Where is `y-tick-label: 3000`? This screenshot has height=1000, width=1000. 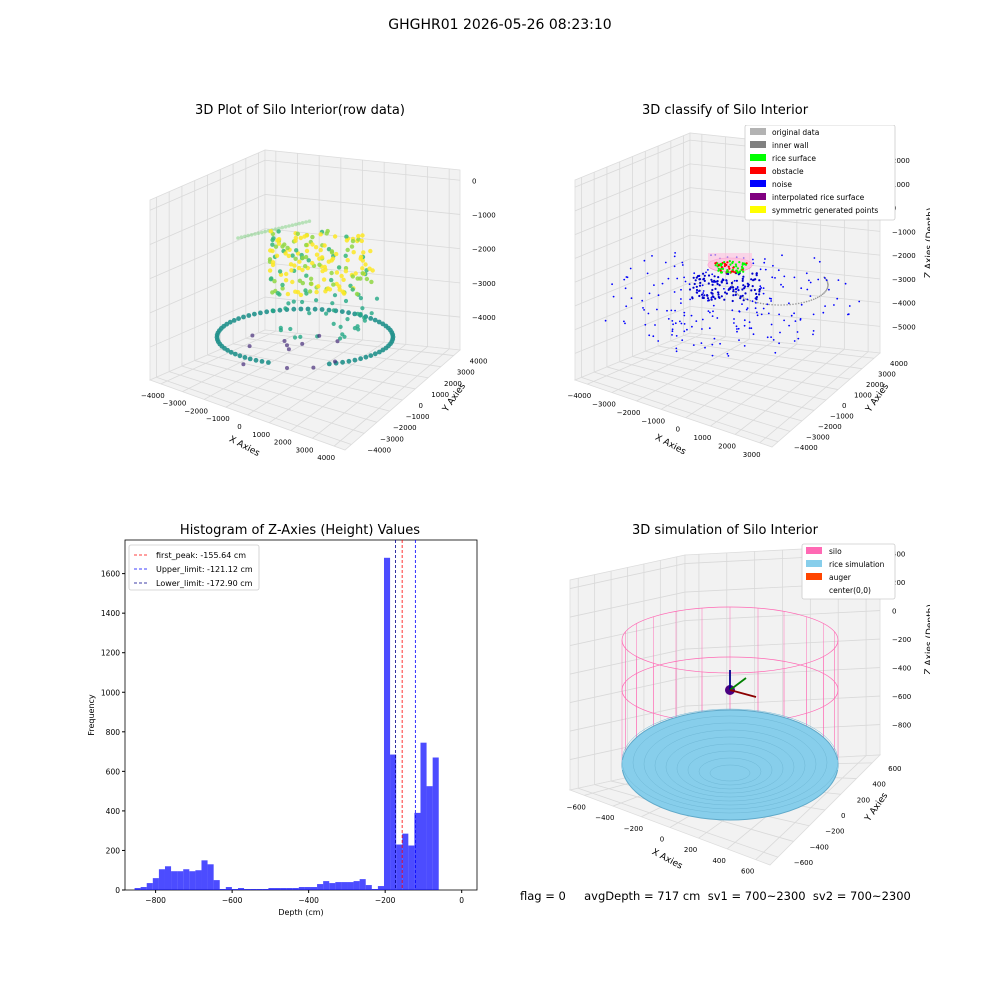 y-tick-label: 3000 is located at coordinates (466, 373).